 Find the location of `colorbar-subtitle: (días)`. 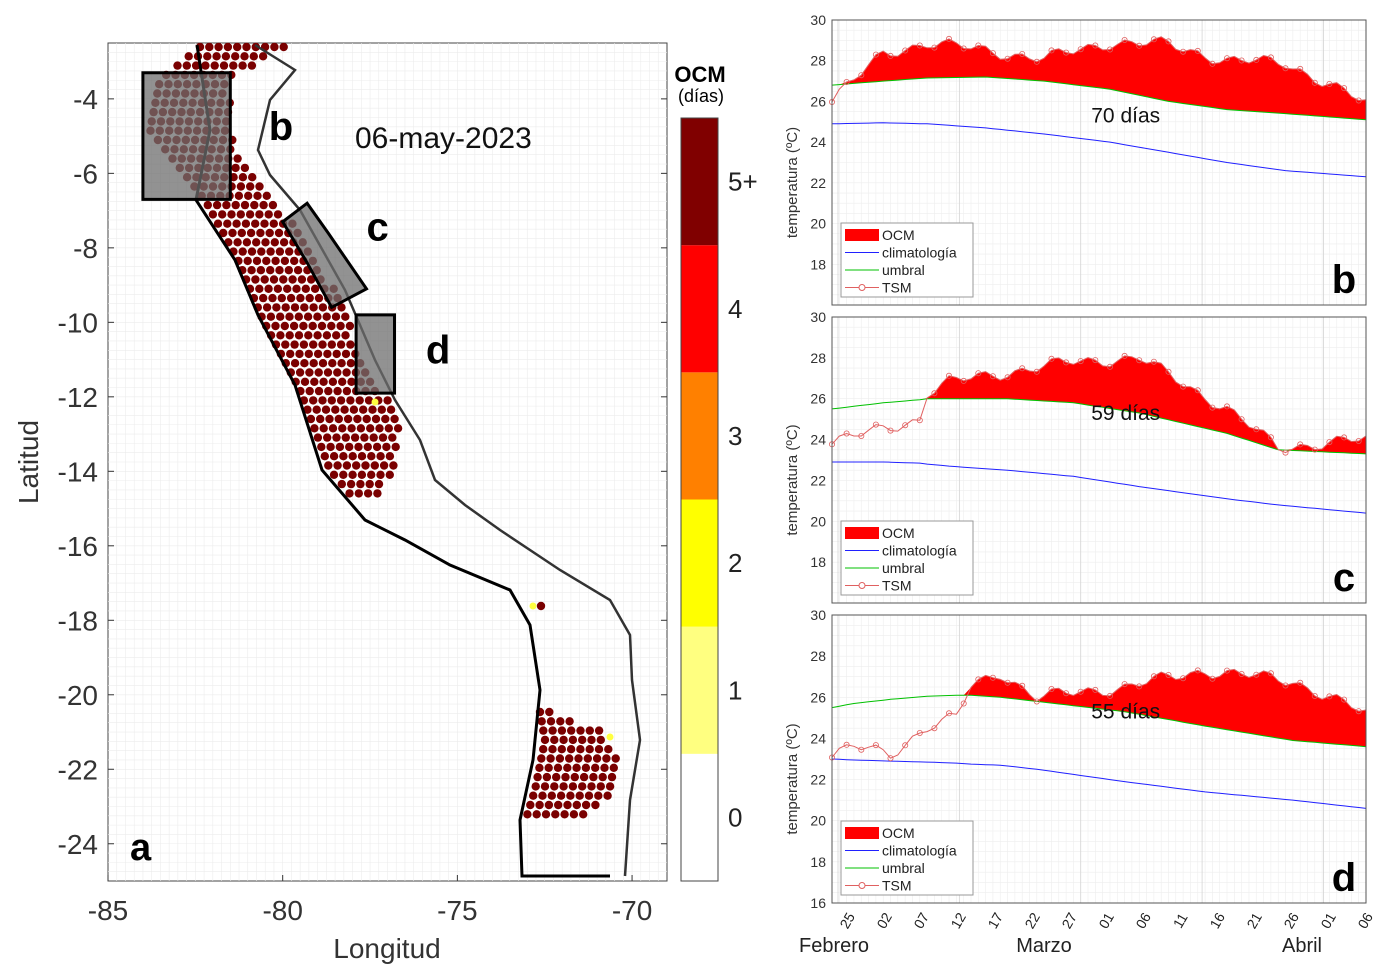

colorbar-subtitle: (días) is located at coordinates (701, 96).